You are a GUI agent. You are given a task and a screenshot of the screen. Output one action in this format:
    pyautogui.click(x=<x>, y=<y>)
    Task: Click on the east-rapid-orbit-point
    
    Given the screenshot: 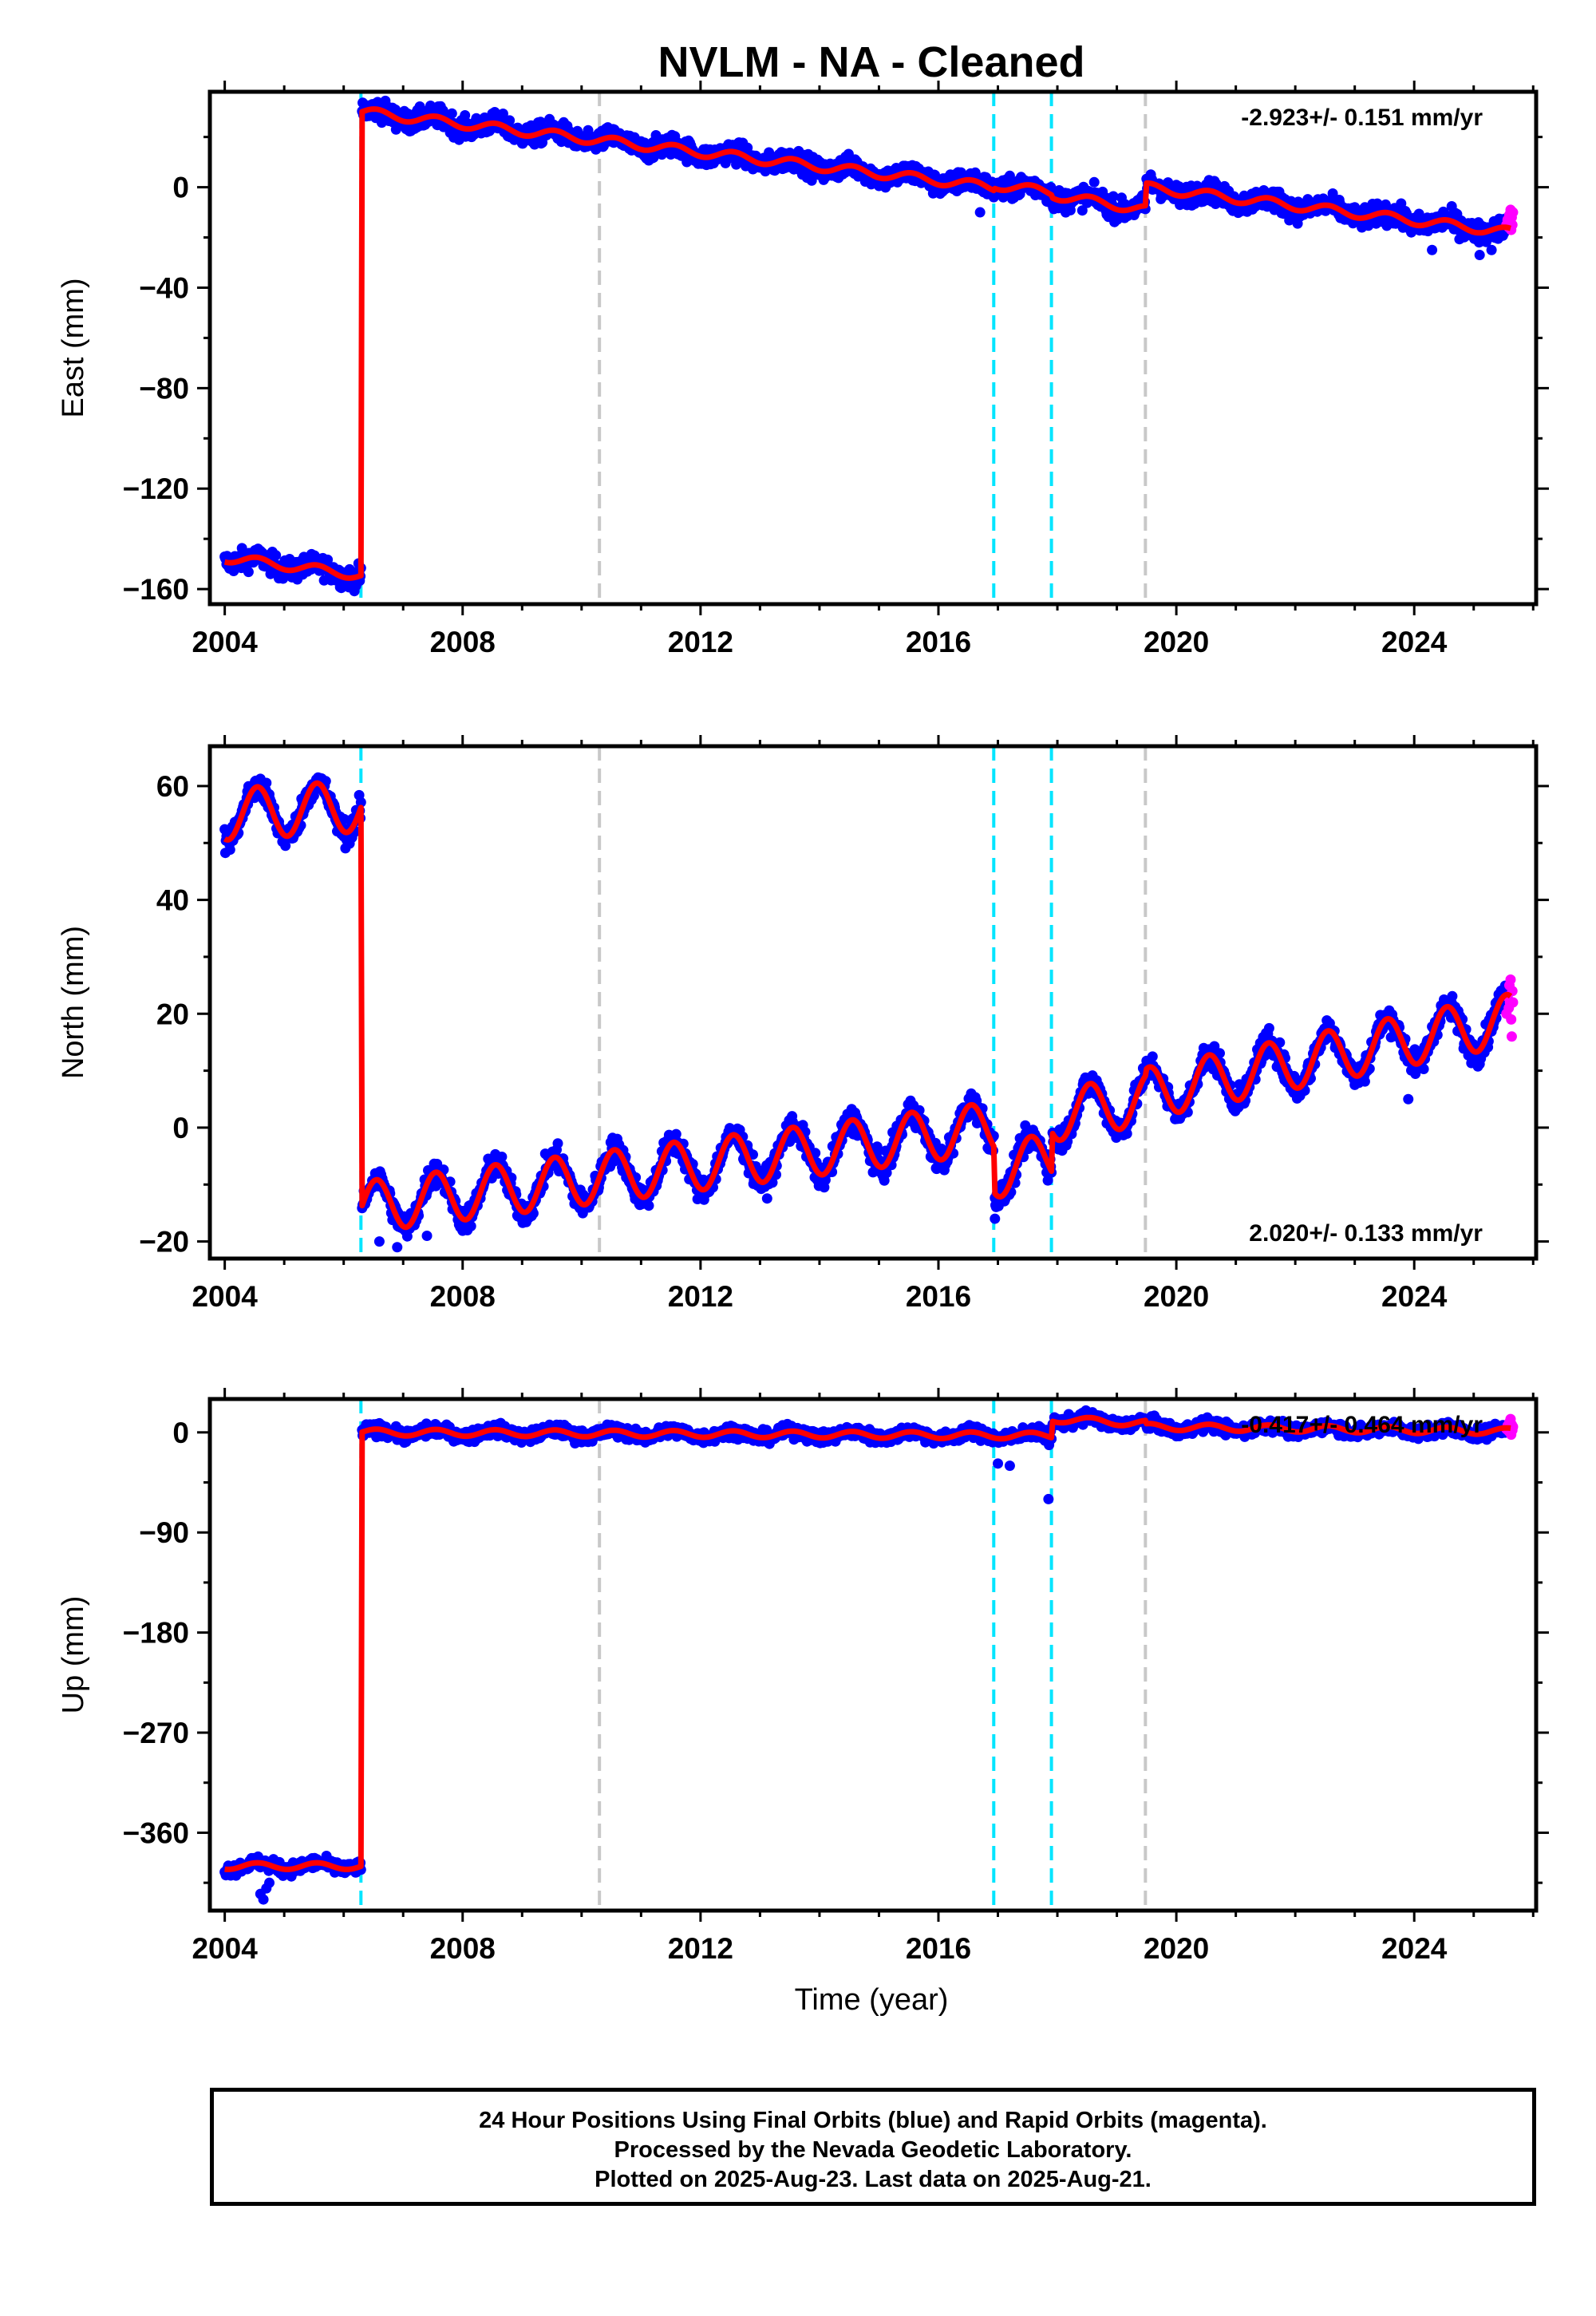 What is the action you would take?
    pyautogui.click(x=1513, y=212)
    